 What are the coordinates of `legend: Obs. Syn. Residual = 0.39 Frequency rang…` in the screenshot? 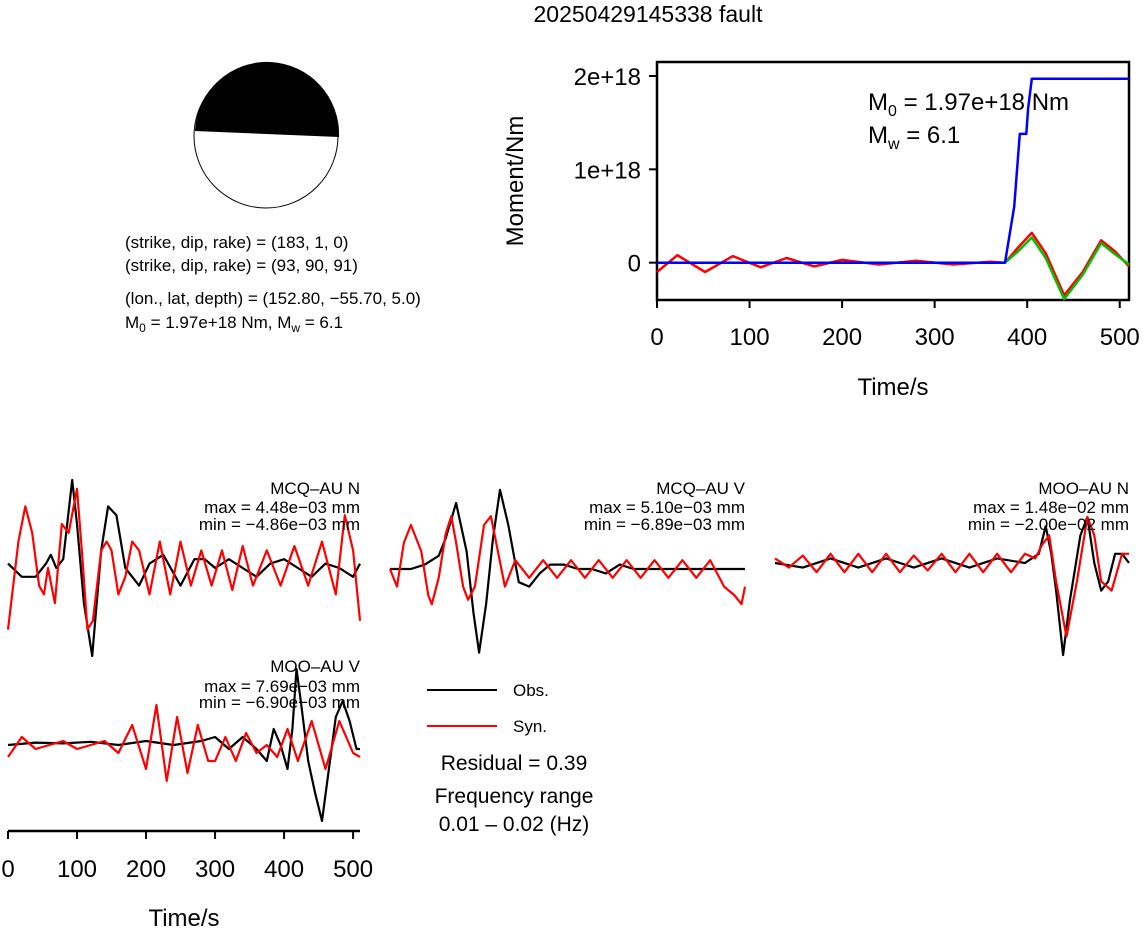 It's located at (510, 758).